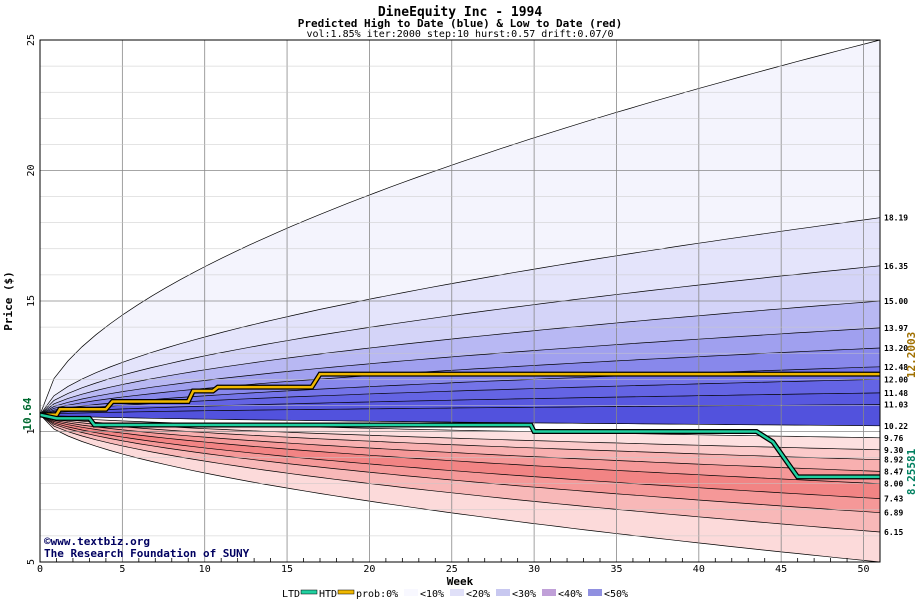 The height and width of the screenshot is (600, 920). Describe the element at coordinates (31, 170) in the screenshot. I see `y-tick-label: 20` at that location.